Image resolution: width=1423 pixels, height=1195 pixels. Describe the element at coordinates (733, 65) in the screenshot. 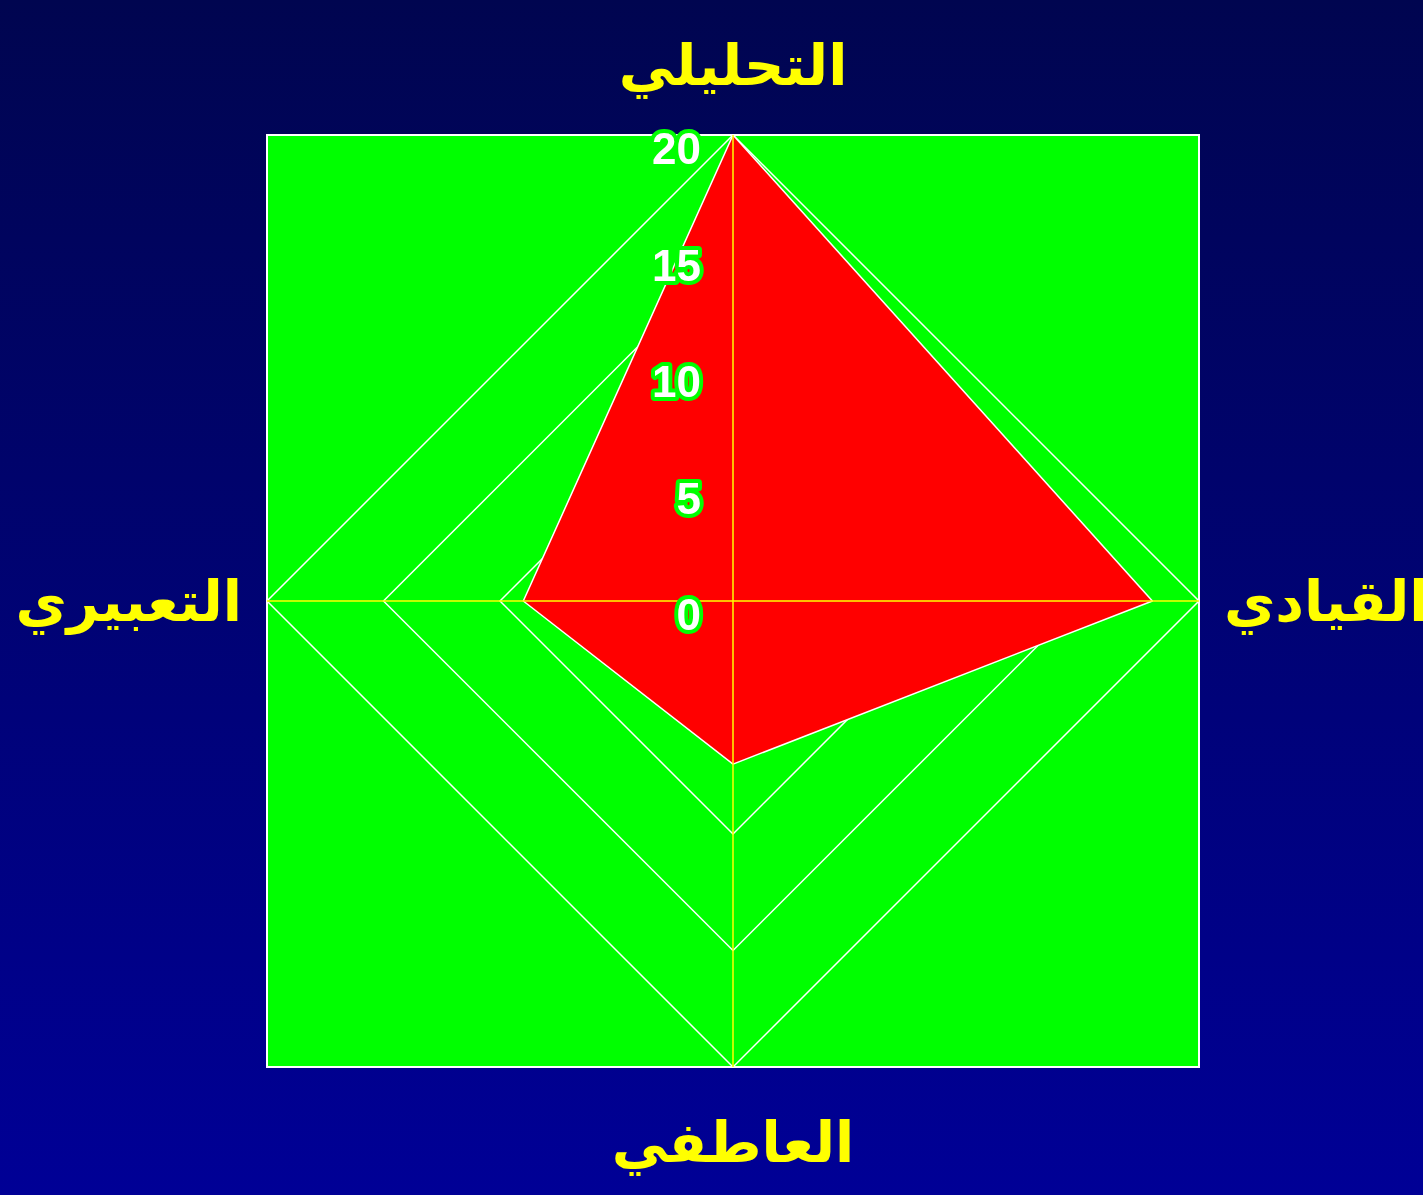

I see `spoke-label: التحليلي` at that location.